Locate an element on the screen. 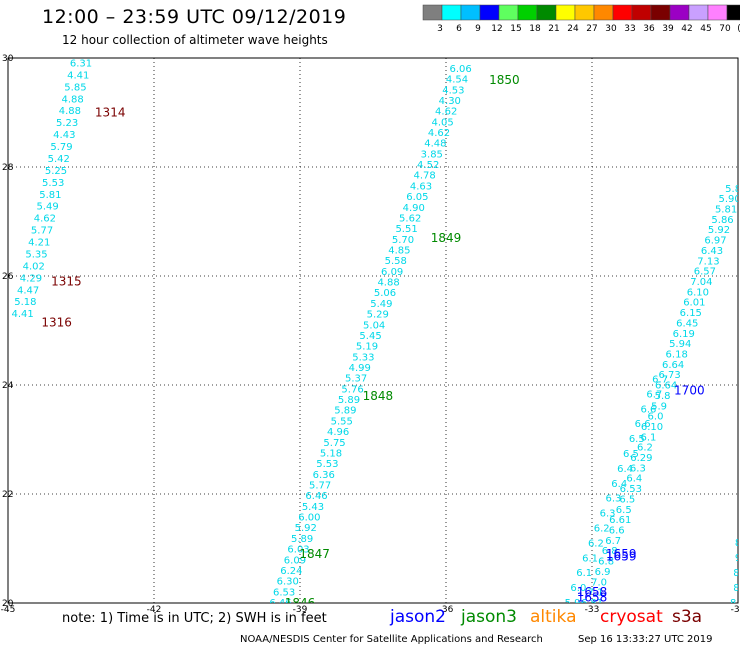  x-tick-label: -36 is located at coordinates (446, 610).